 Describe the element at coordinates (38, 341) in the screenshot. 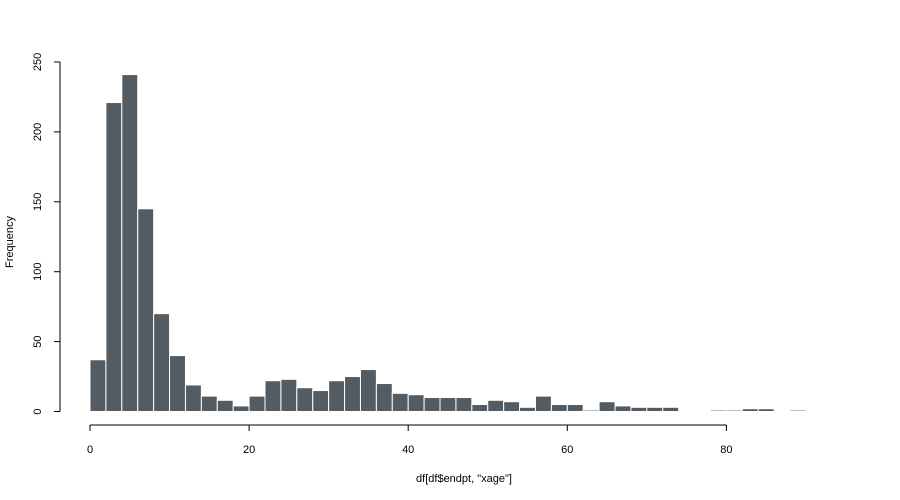

I see `y-tick-label: 50` at that location.